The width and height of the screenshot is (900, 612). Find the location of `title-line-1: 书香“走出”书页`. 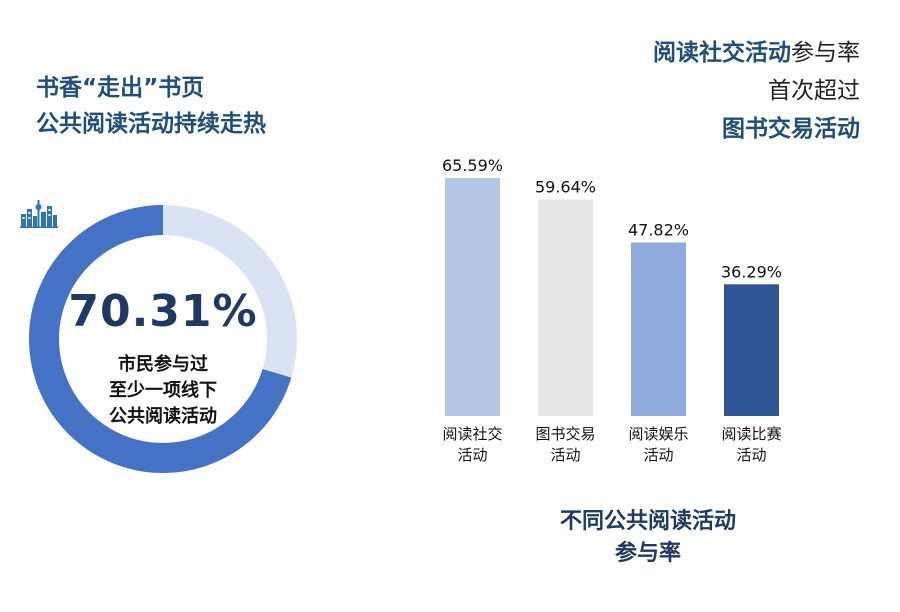

title-line-1: 书香“走出”书页 is located at coordinates (120, 88).